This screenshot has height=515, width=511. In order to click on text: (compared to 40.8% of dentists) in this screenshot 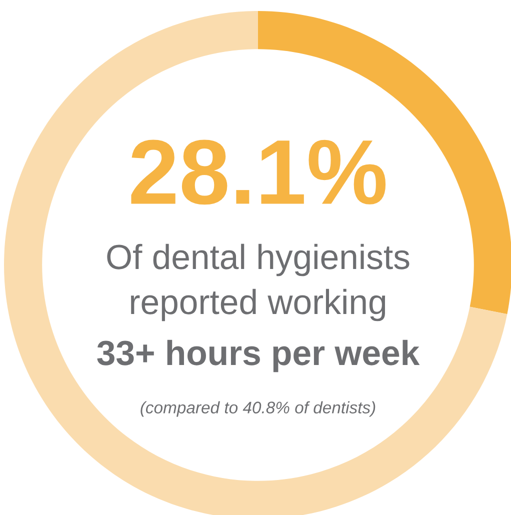, I will do `click(258, 409)`.